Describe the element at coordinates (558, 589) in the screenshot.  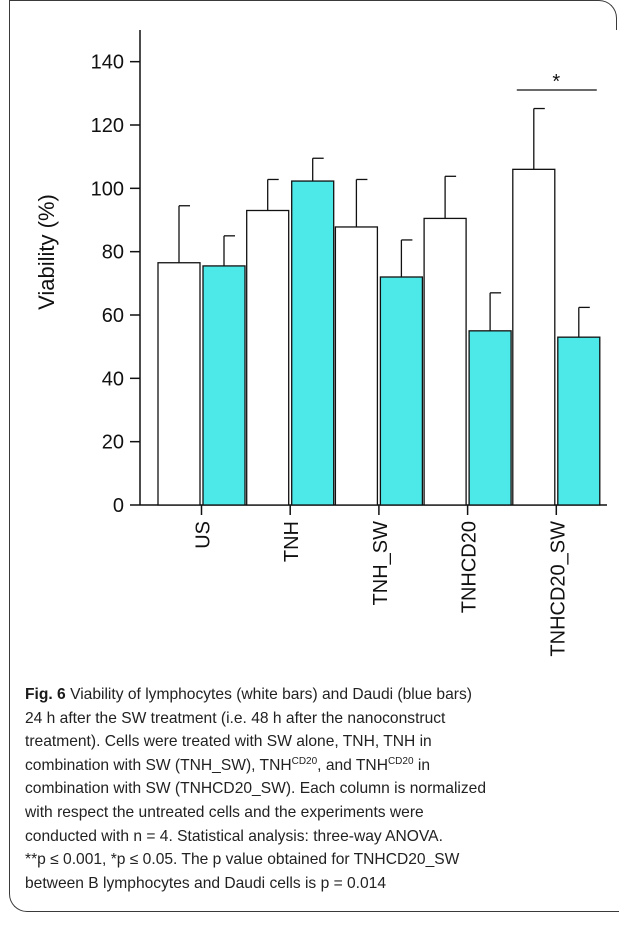
I see `x-tick-label: TNHCD20_SW` at that location.